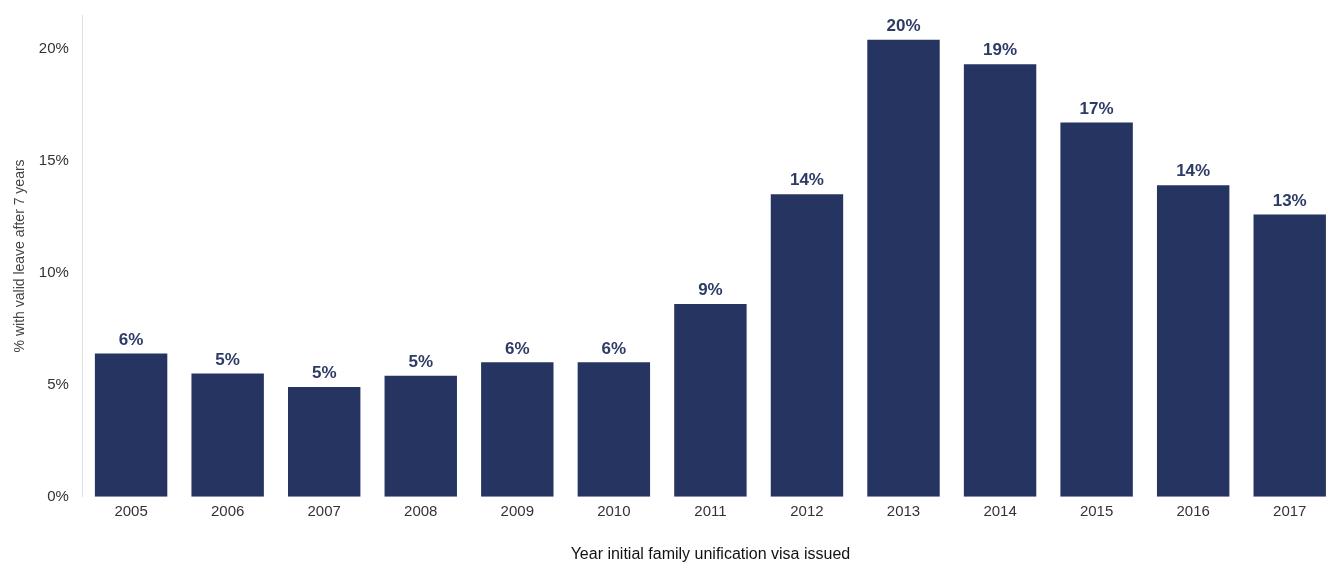 This screenshot has width=1338, height=572. What do you see at coordinates (227, 510) in the screenshot?
I see `x-tick-label: 2006` at bounding box center [227, 510].